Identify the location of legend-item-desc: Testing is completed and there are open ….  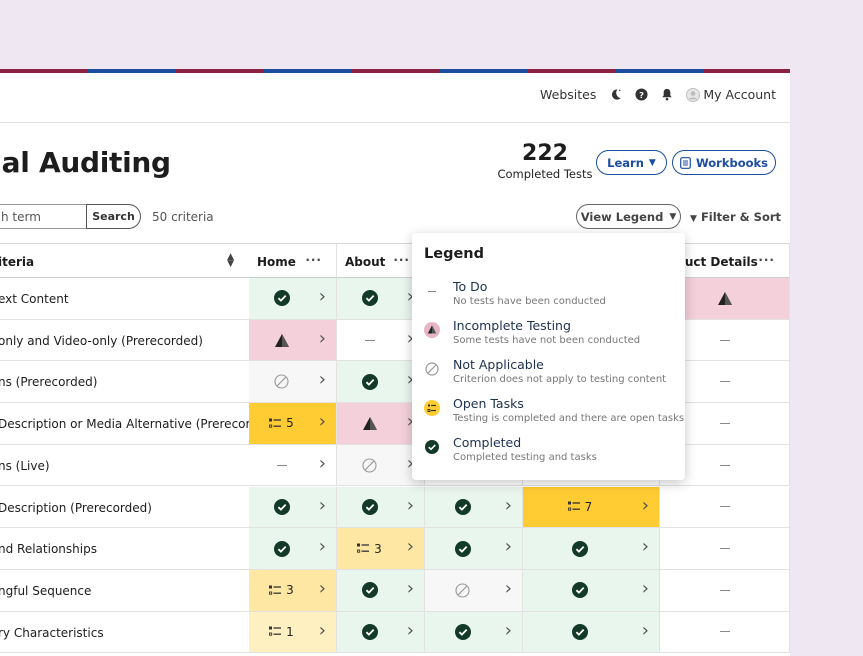
(569, 418).